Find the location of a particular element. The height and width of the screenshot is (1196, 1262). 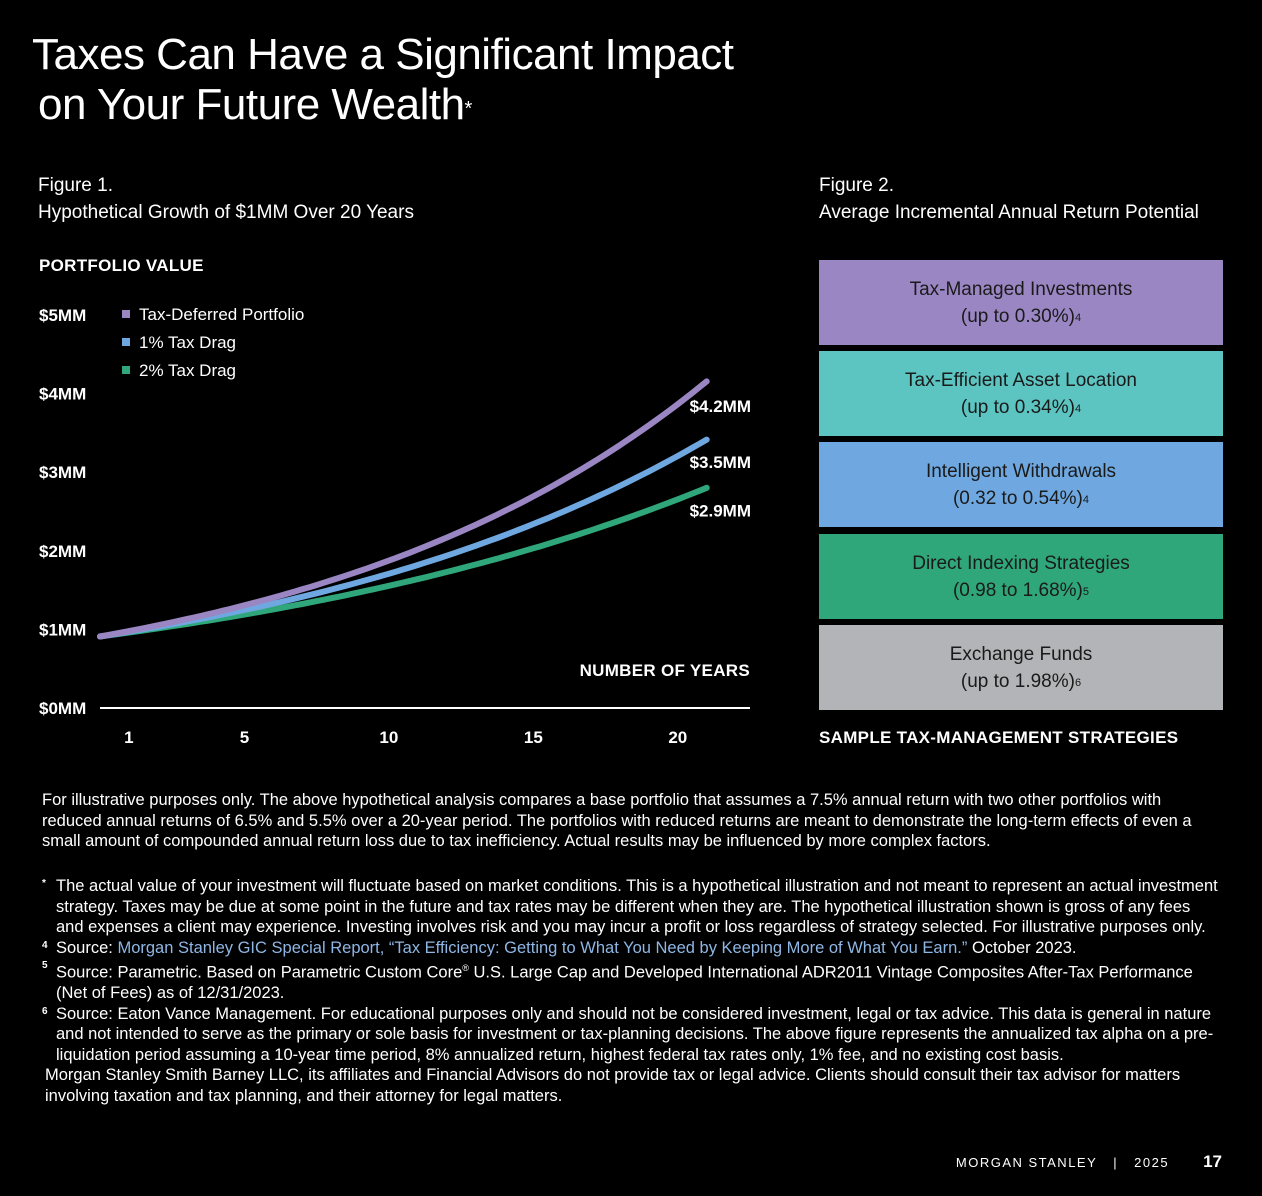

y-tick-label: $3MM is located at coordinates (62, 472).